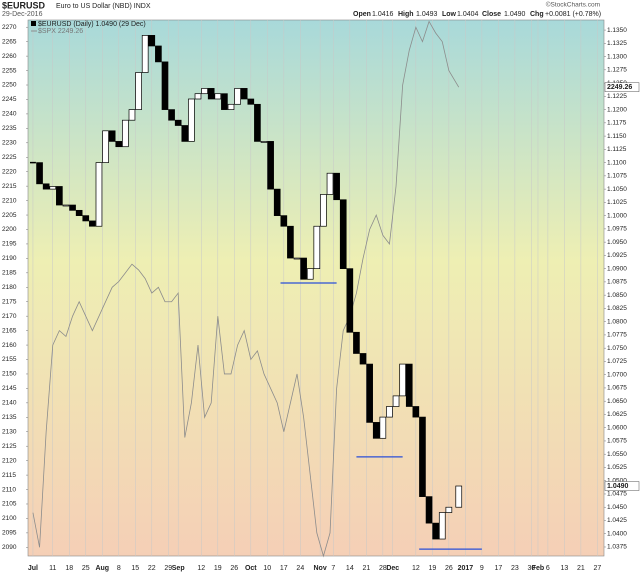 This screenshot has width=640, height=581. Describe the element at coordinates (9, 460) in the screenshot. I see `y-tick-label: 2120` at that location.